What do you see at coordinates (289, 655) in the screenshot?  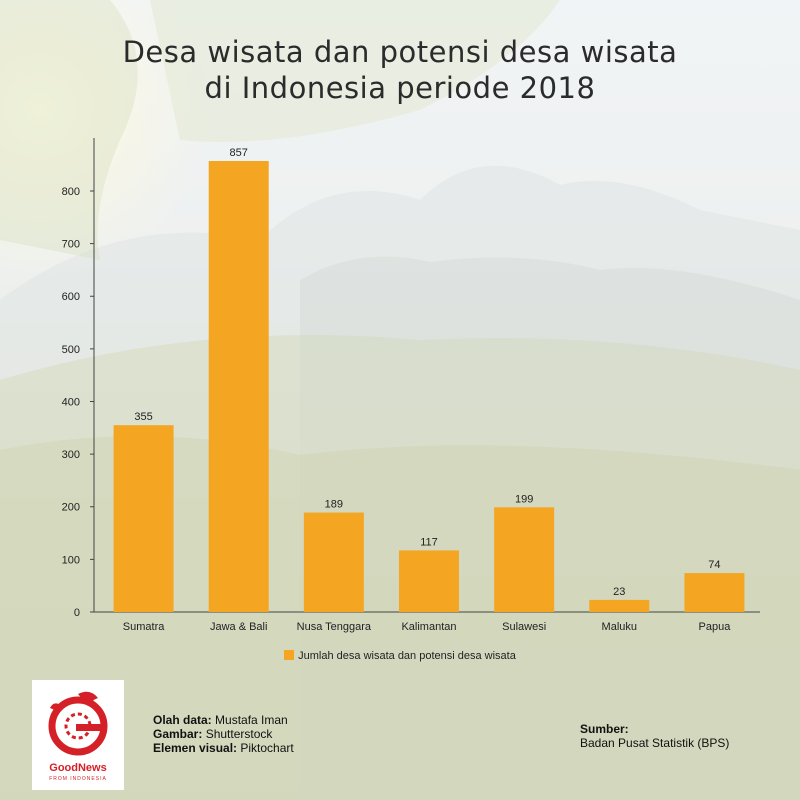 I see `legend-swatch` at bounding box center [289, 655].